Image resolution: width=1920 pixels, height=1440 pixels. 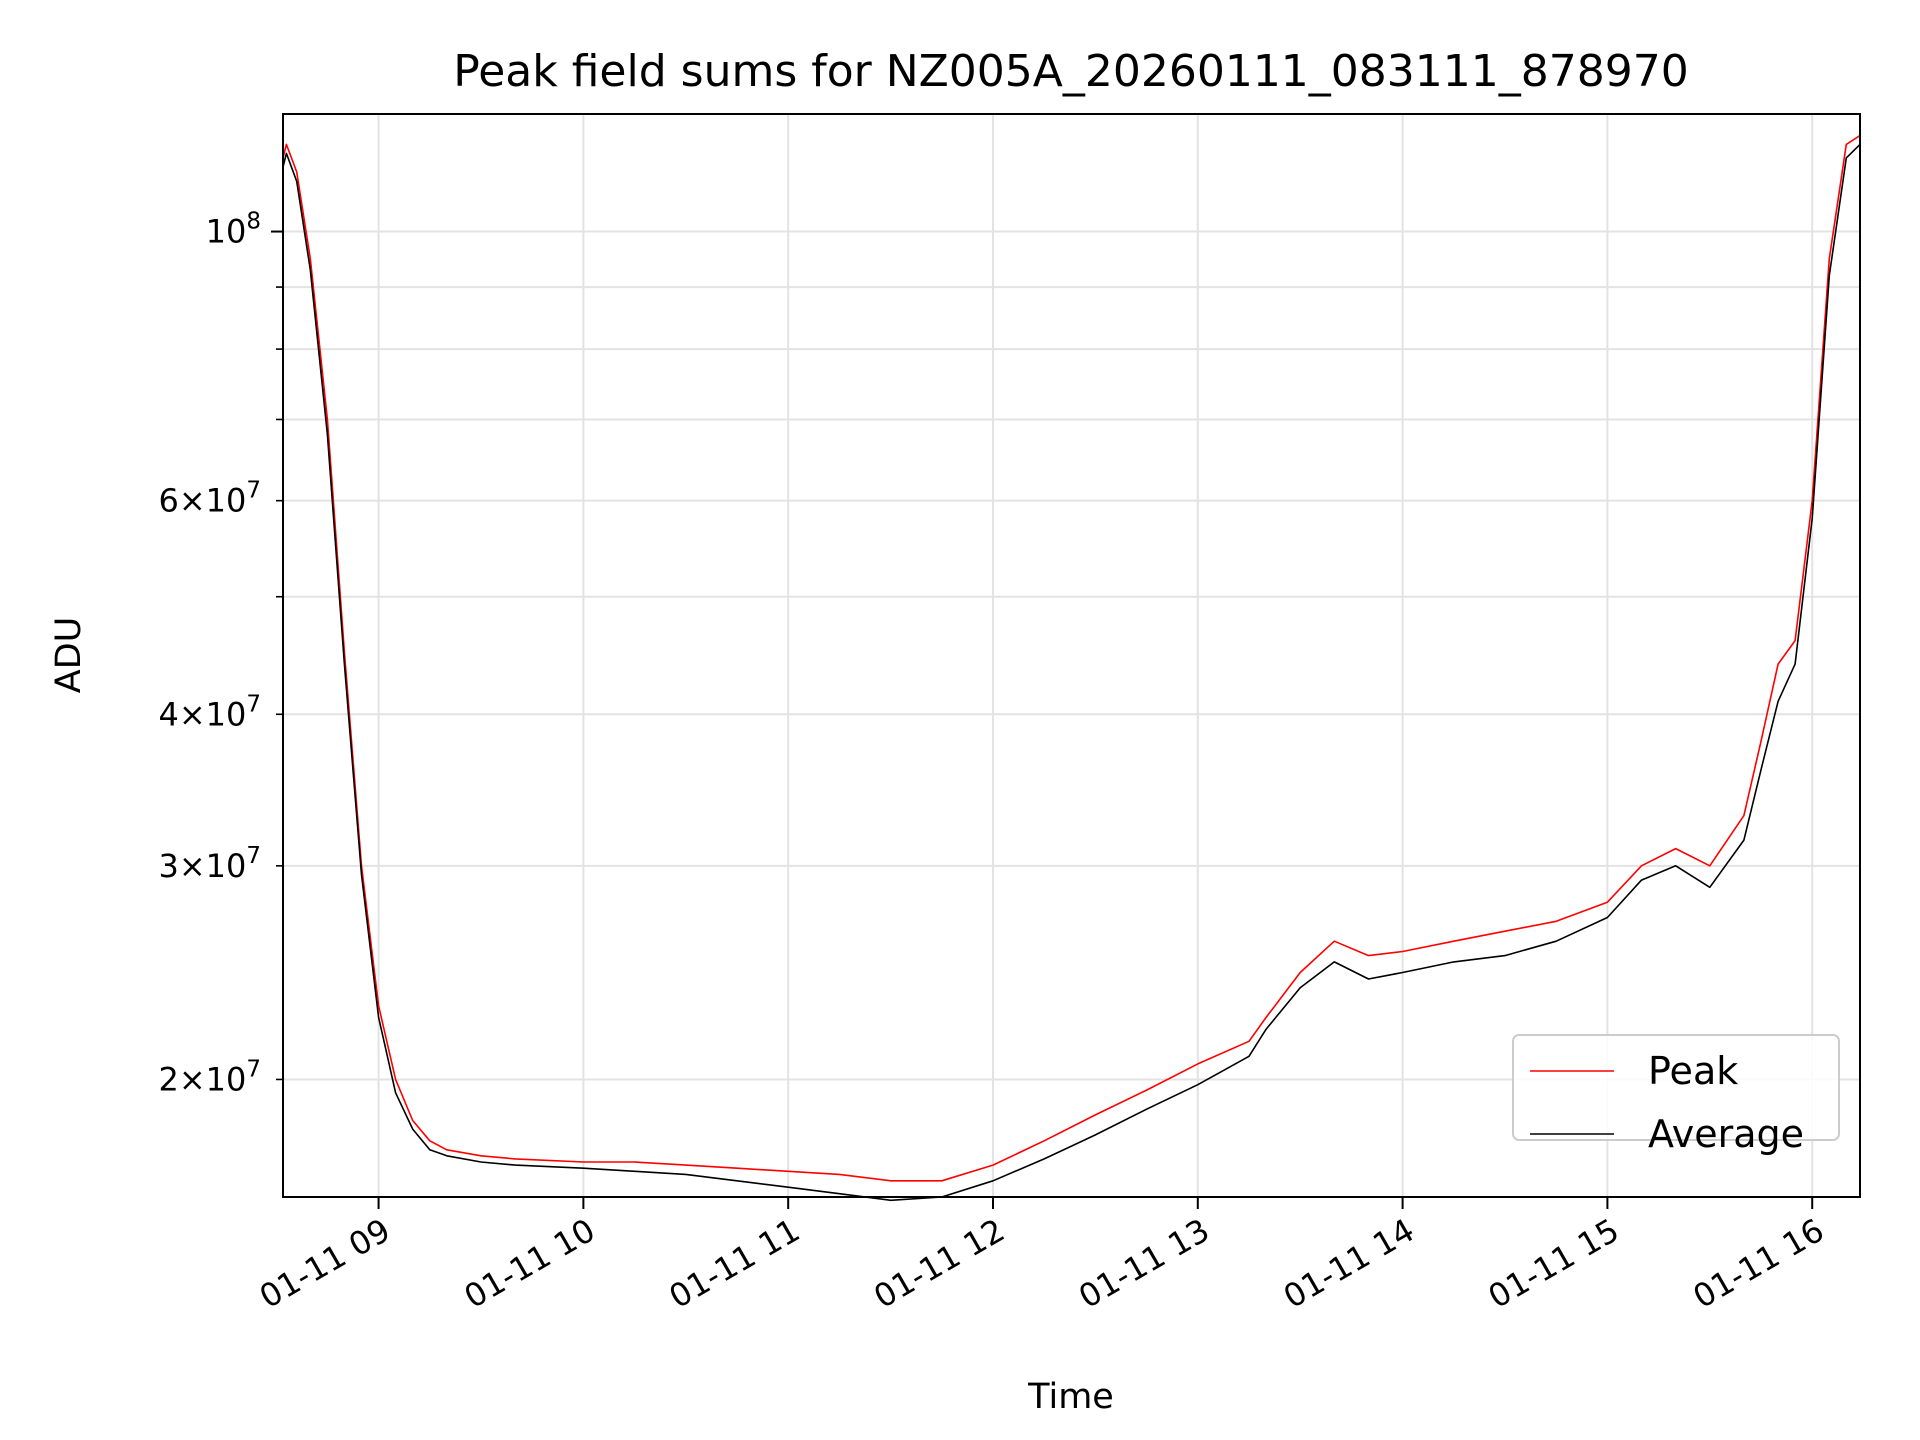 What do you see at coordinates (209, 1077) in the screenshot?
I see `y-minor-tick-label: 2×107` at bounding box center [209, 1077].